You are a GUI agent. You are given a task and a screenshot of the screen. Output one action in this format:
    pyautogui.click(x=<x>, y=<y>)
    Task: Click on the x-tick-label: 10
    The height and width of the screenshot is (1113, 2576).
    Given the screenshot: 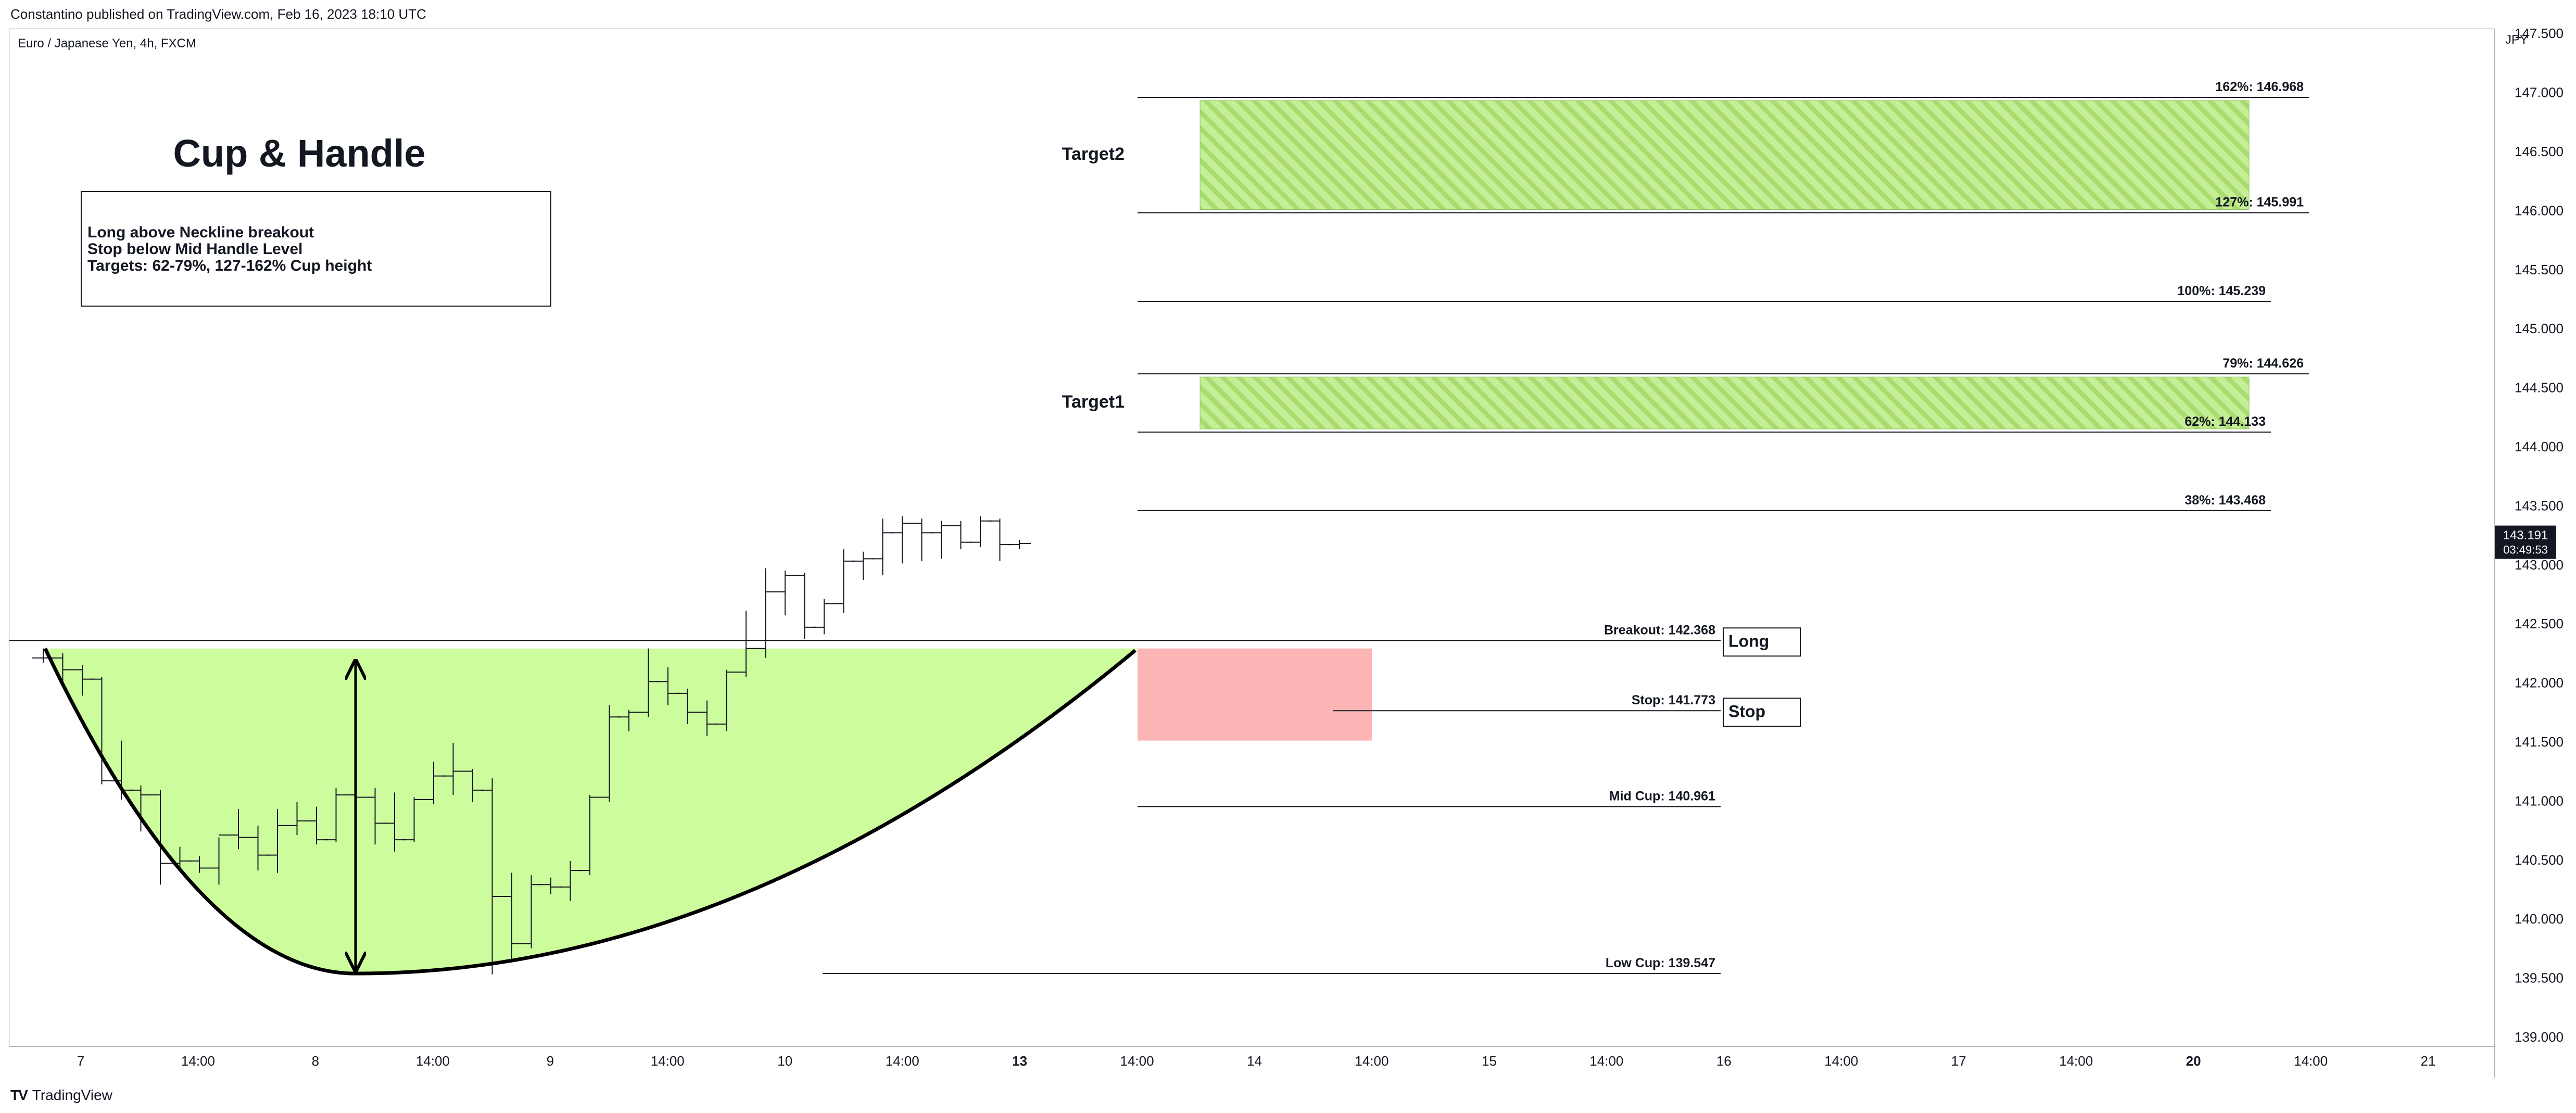 What is the action you would take?
    pyautogui.click(x=784, y=1061)
    